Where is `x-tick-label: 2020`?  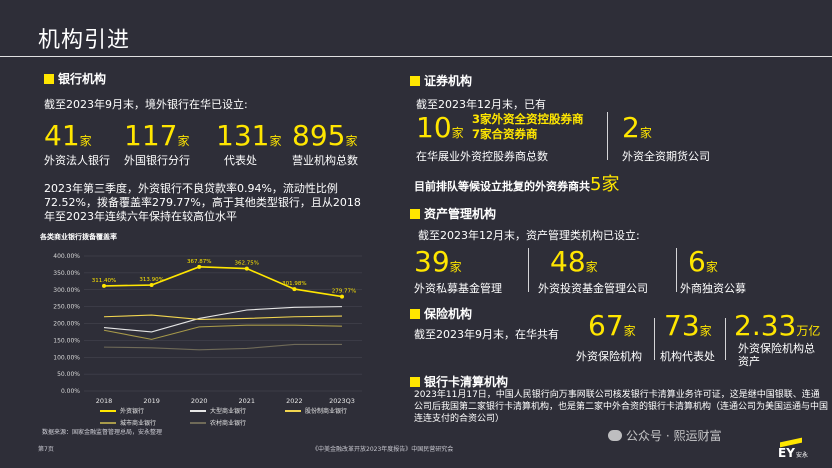 x-tick-label: 2020 is located at coordinates (199, 401).